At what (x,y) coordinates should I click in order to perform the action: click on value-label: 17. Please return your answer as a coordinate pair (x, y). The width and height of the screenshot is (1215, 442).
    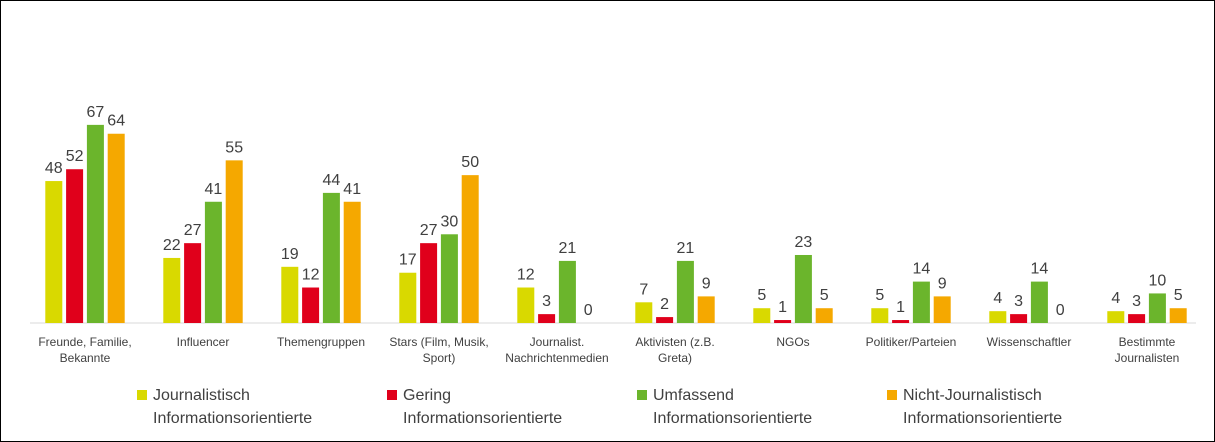
    Looking at the image, I should click on (408, 260).